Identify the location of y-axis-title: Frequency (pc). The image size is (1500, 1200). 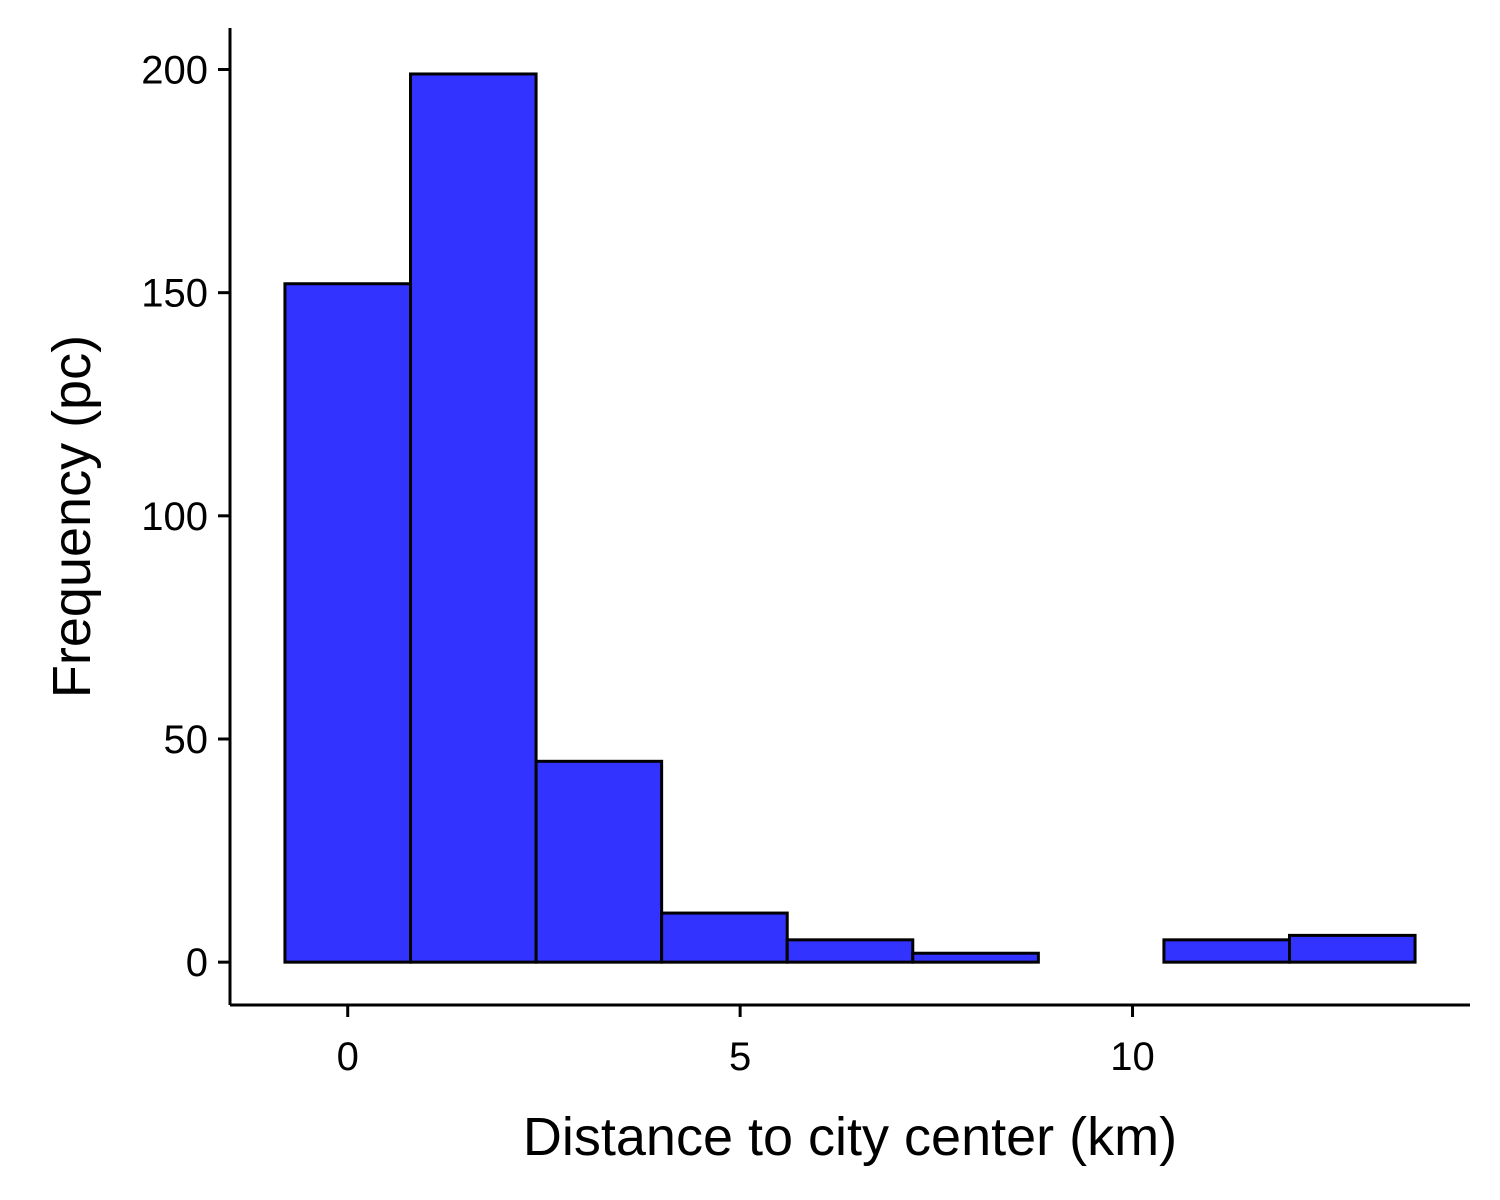
(72, 516).